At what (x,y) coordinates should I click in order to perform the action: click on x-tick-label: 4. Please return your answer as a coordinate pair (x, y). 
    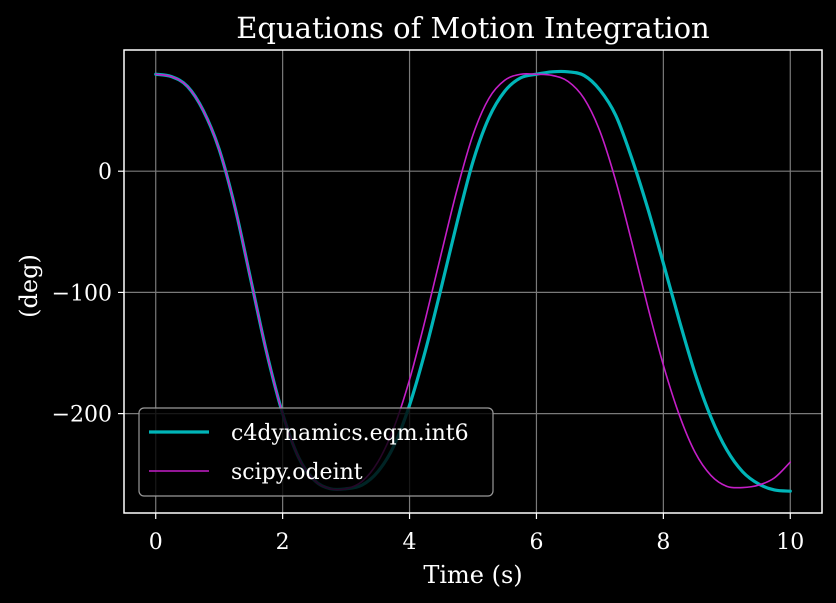
    Looking at the image, I should click on (410, 542).